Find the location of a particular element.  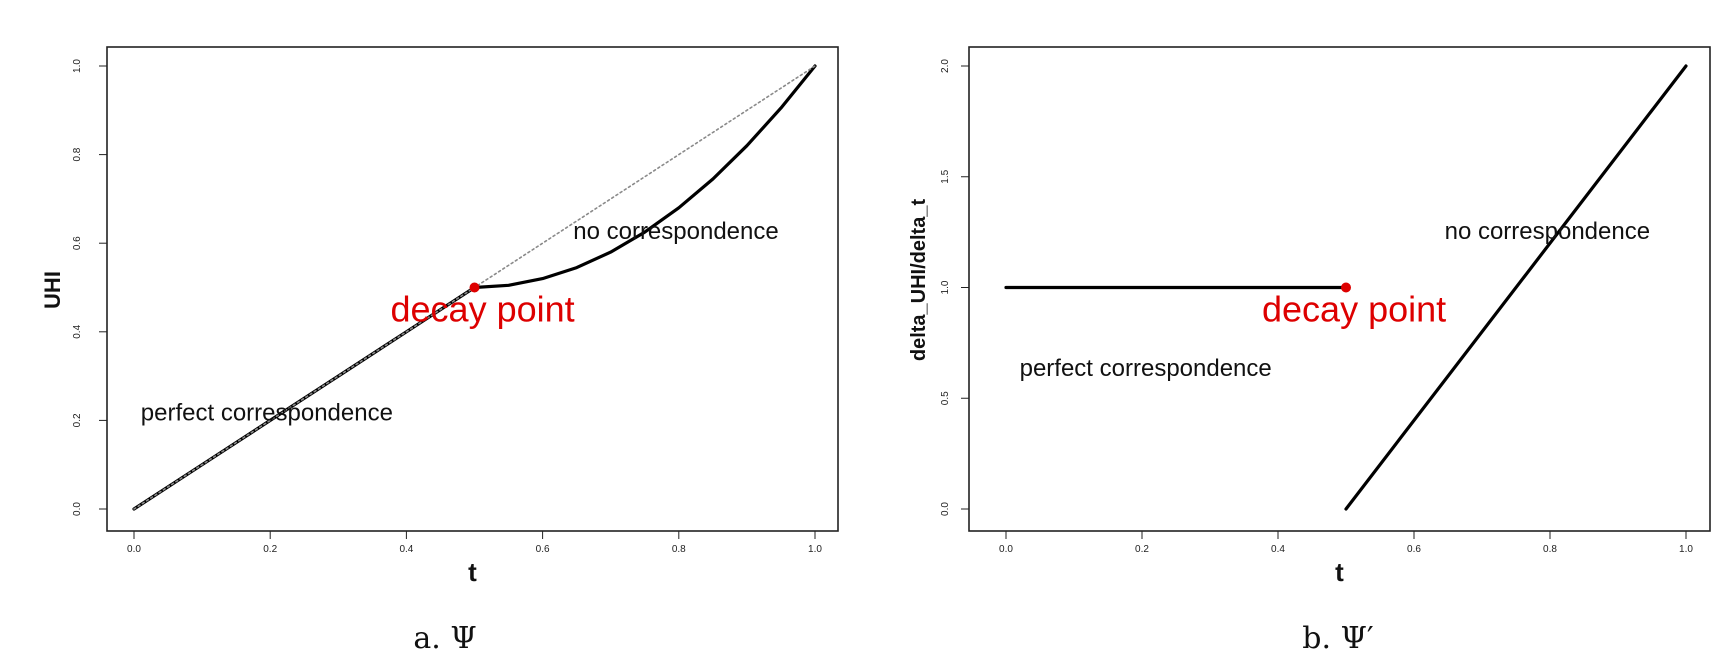

x-tick-label-a: 0.6 is located at coordinates (543, 549).